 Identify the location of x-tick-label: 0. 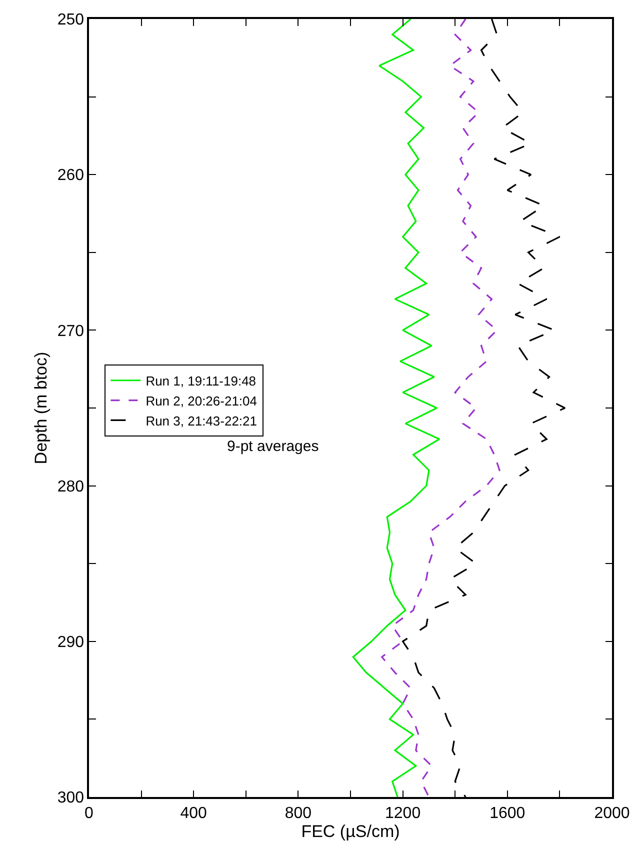
(89, 813).